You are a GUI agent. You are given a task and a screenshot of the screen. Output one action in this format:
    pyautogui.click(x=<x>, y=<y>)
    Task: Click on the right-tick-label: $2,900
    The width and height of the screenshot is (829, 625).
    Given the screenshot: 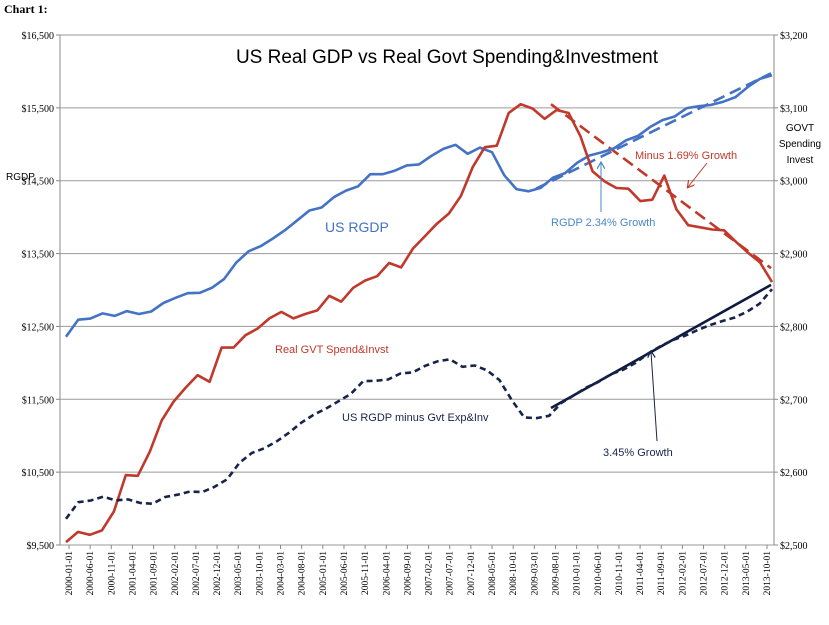 What is the action you would take?
    pyautogui.click(x=794, y=255)
    